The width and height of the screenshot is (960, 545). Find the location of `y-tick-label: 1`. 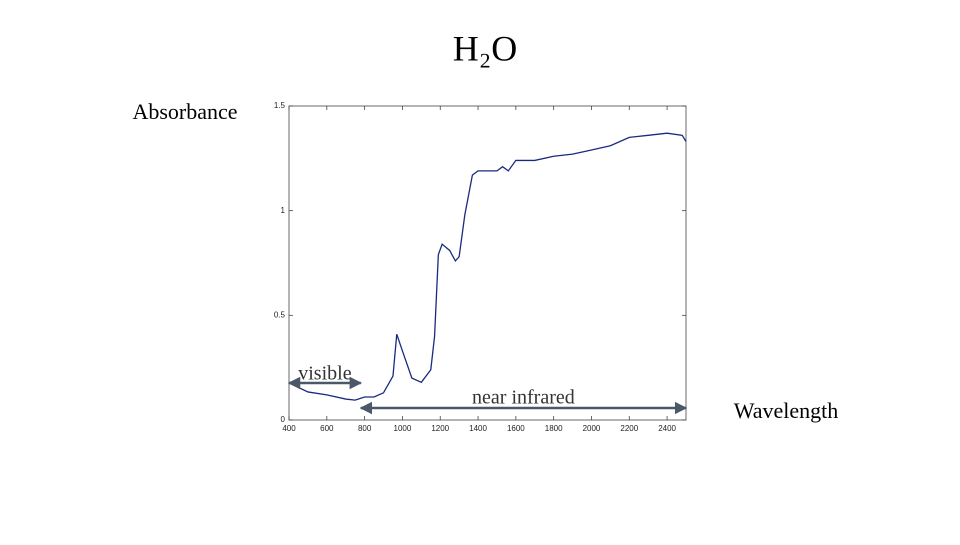

y-tick-label: 1 is located at coordinates (283, 210).